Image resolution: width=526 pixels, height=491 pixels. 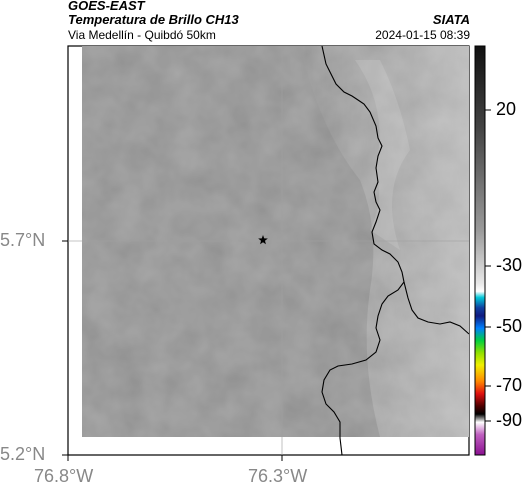 What do you see at coordinates (23, 454) in the screenshot?
I see `lat-label-5-2: 5.2°N` at bounding box center [23, 454].